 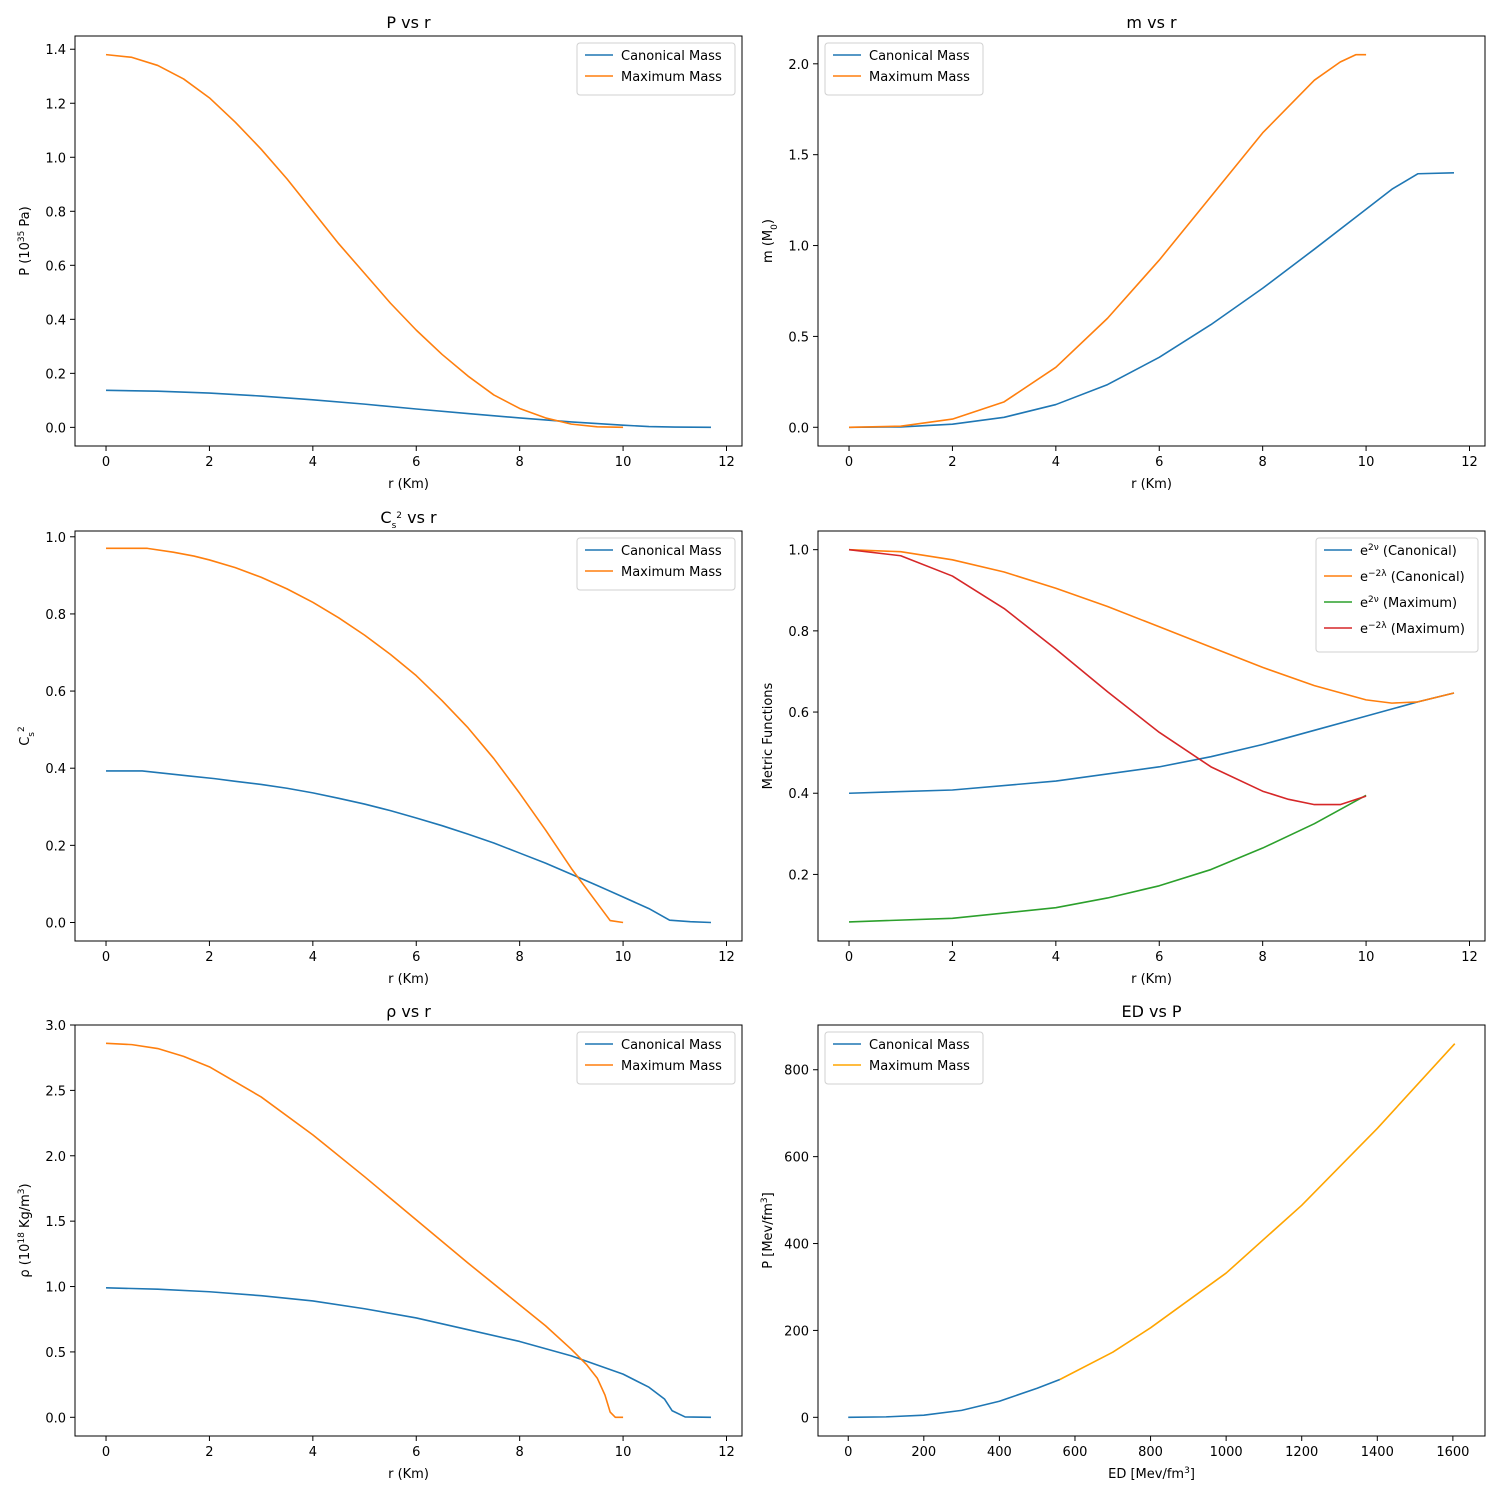 I want to click on y-tick-label: 400, so click(x=796, y=1245).